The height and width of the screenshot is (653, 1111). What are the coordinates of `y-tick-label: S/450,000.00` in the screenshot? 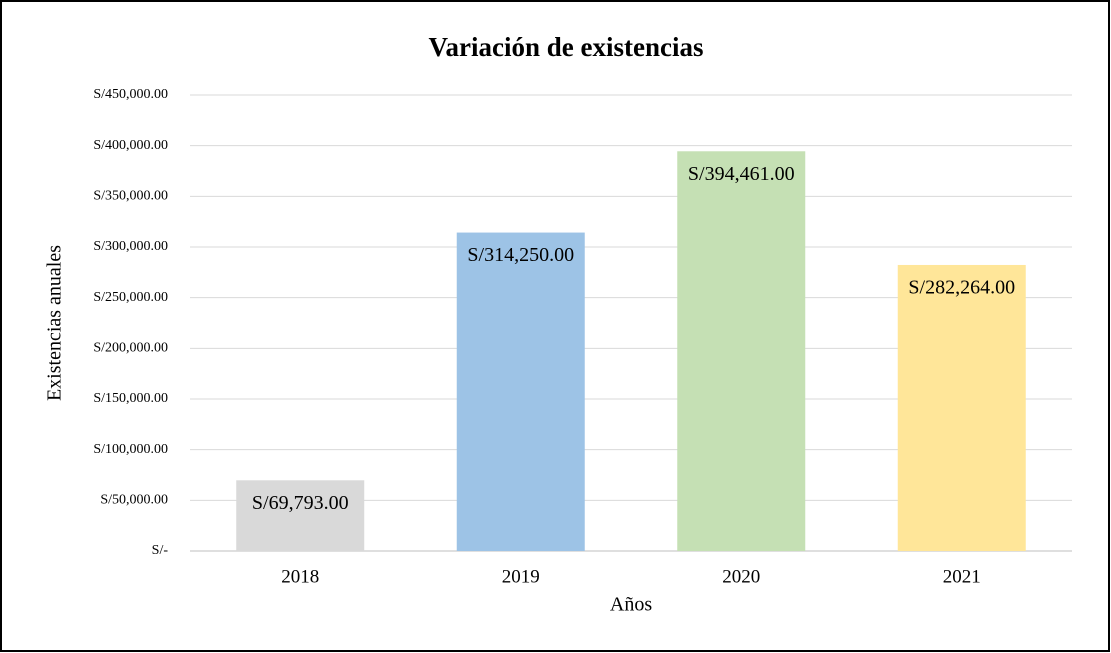 It's located at (130, 94).